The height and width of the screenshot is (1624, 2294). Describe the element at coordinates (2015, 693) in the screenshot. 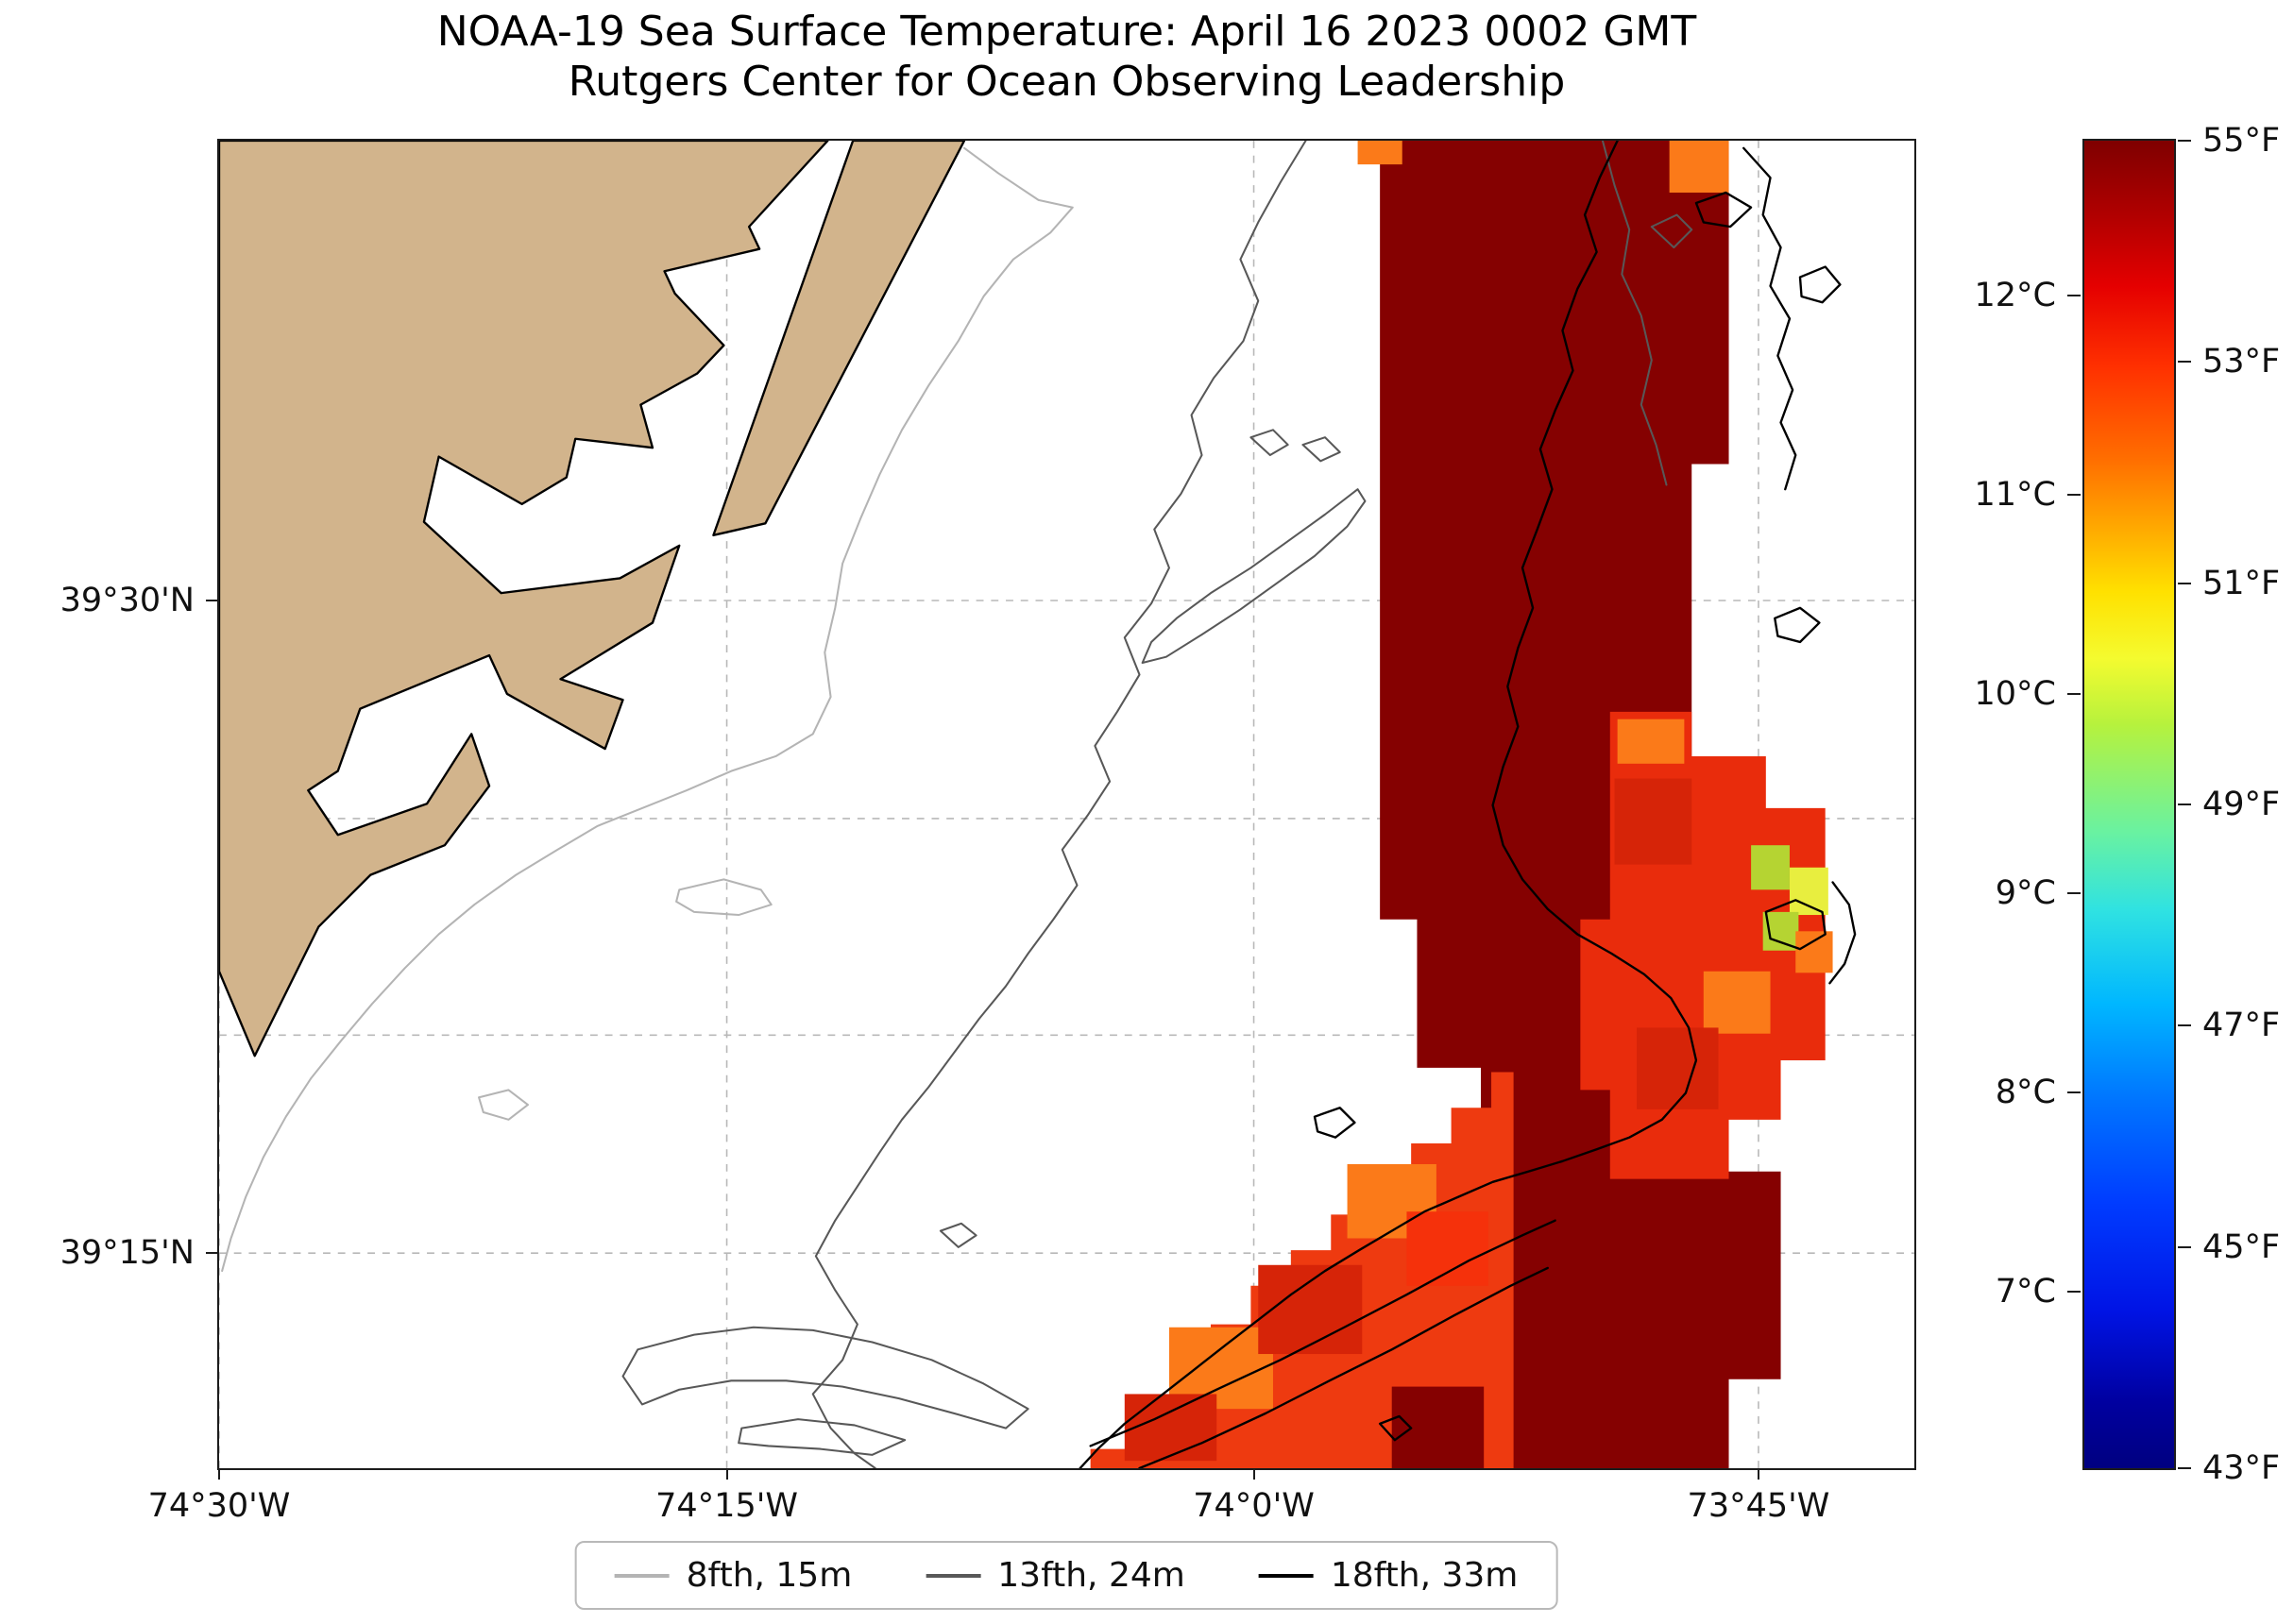

I see `colorbar-c-tick-label: 10°C` at that location.